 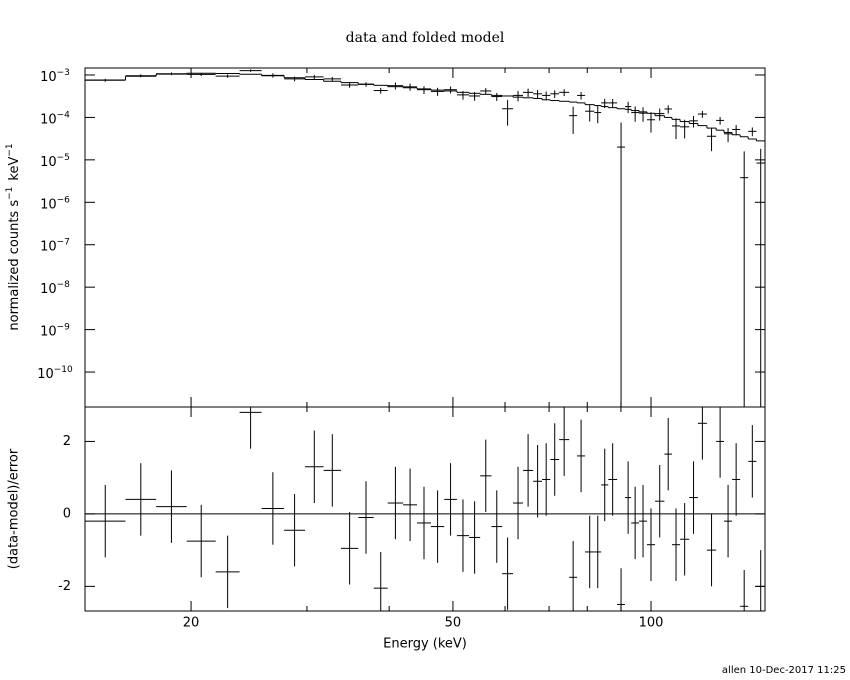 I want to click on y-tick-label: 10⁻⁵, so click(x=55, y=160).